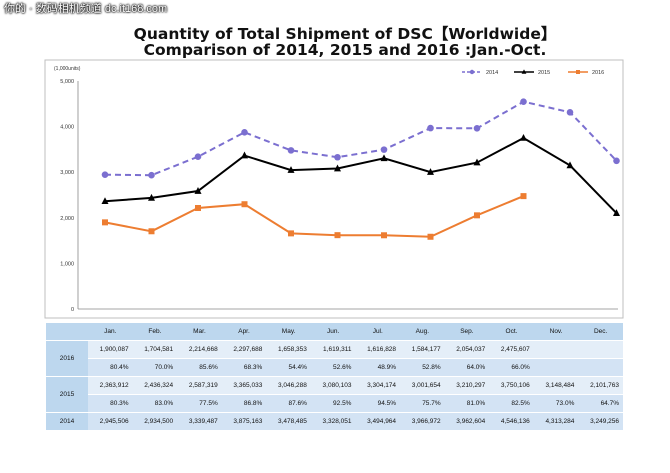  Describe the element at coordinates (67, 219) in the screenshot. I see `y-tick-label: 2,000` at that location.